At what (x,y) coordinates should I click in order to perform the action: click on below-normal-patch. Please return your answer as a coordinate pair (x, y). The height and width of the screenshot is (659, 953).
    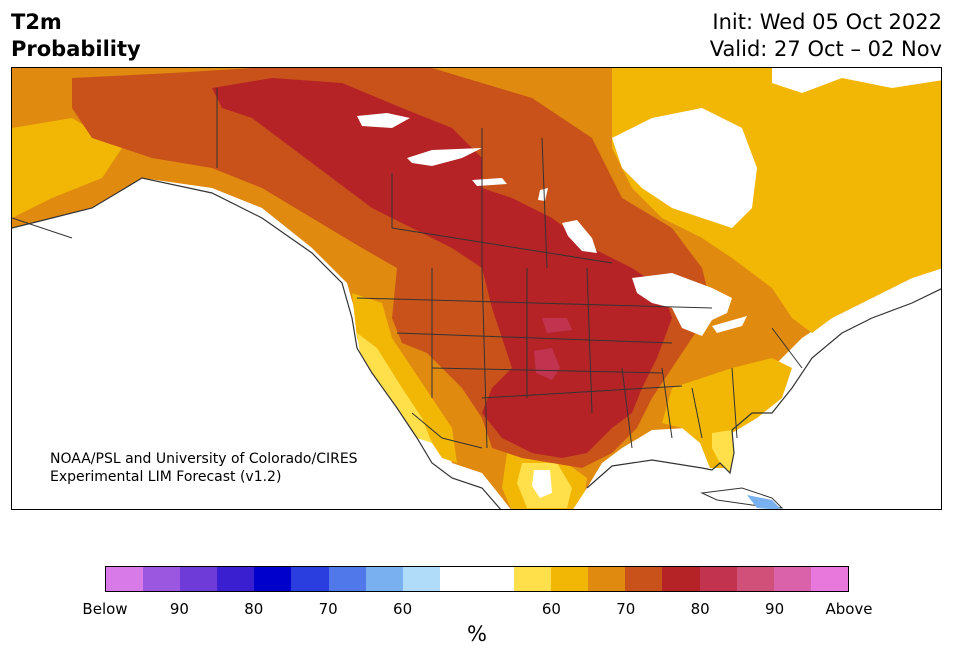
    Looking at the image, I should click on (764, 502).